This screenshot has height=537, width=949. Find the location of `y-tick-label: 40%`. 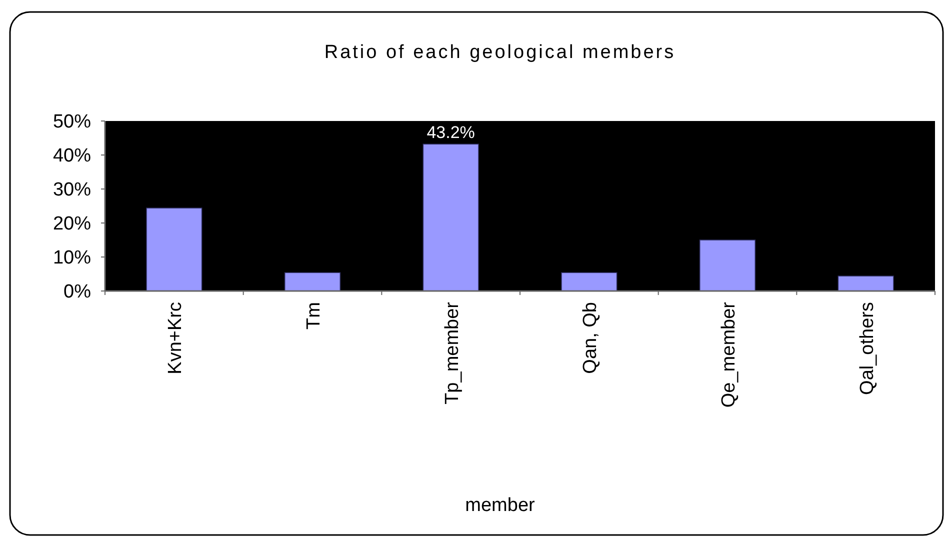

y-tick-label: 40% is located at coordinates (72, 156).